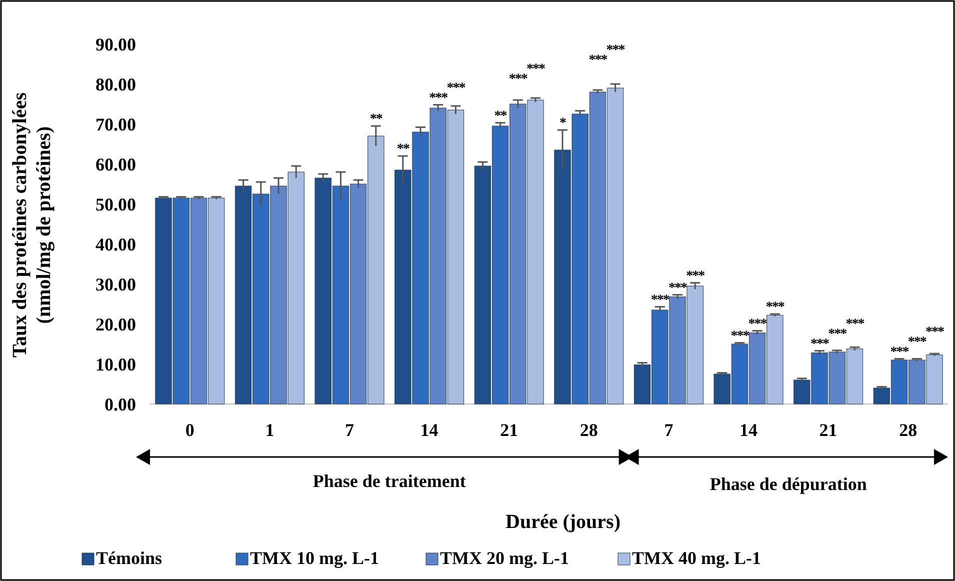 The width and height of the screenshot is (955, 581). What do you see at coordinates (189, 430) in the screenshot?
I see `x-tick-label: 0` at bounding box center [189, 430].